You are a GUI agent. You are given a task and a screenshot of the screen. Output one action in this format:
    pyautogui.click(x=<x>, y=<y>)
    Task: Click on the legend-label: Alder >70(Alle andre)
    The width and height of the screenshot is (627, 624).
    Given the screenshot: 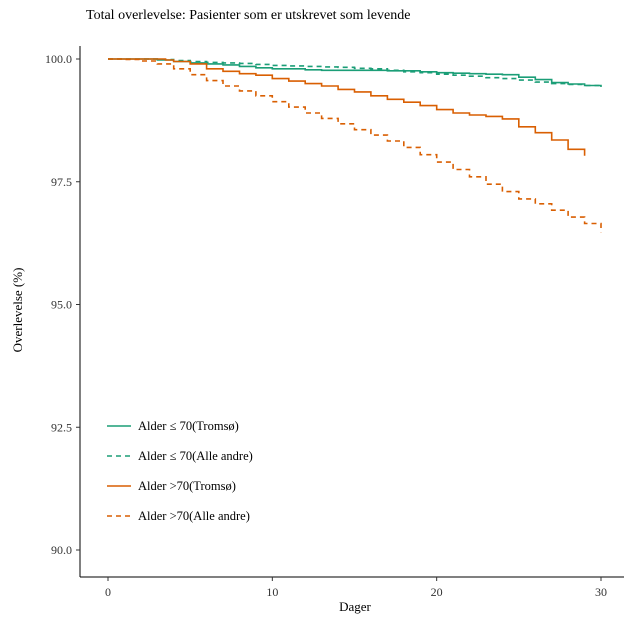 What is the action you would take?
    pyautogui.click(x=194, y=516)
    